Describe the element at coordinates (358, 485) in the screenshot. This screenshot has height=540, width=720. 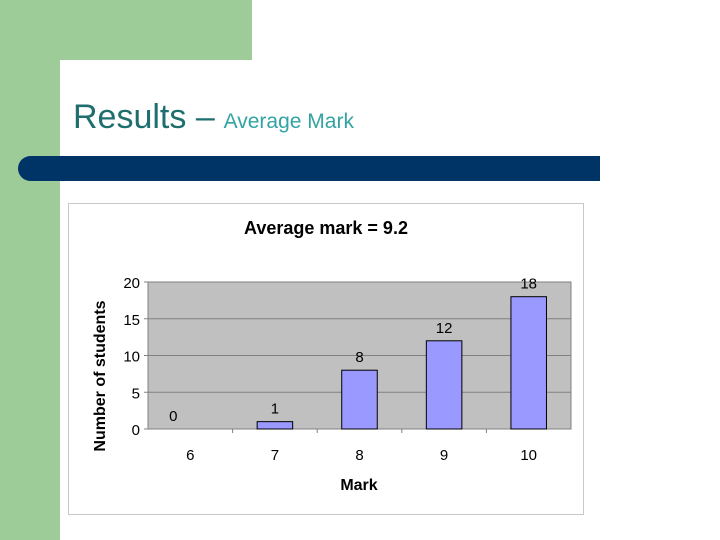
I see `x-axis-title: Mark` at that location.